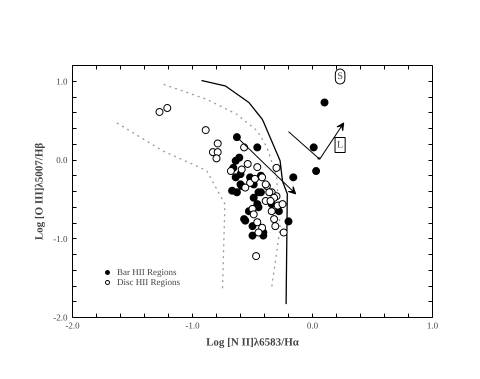 This screenshot has height=379, width=480. What do you see at coordinates (146, 272) in the screenshot?
I see `legend-label: Bar HII Regions` at bounding box center [146, 272].